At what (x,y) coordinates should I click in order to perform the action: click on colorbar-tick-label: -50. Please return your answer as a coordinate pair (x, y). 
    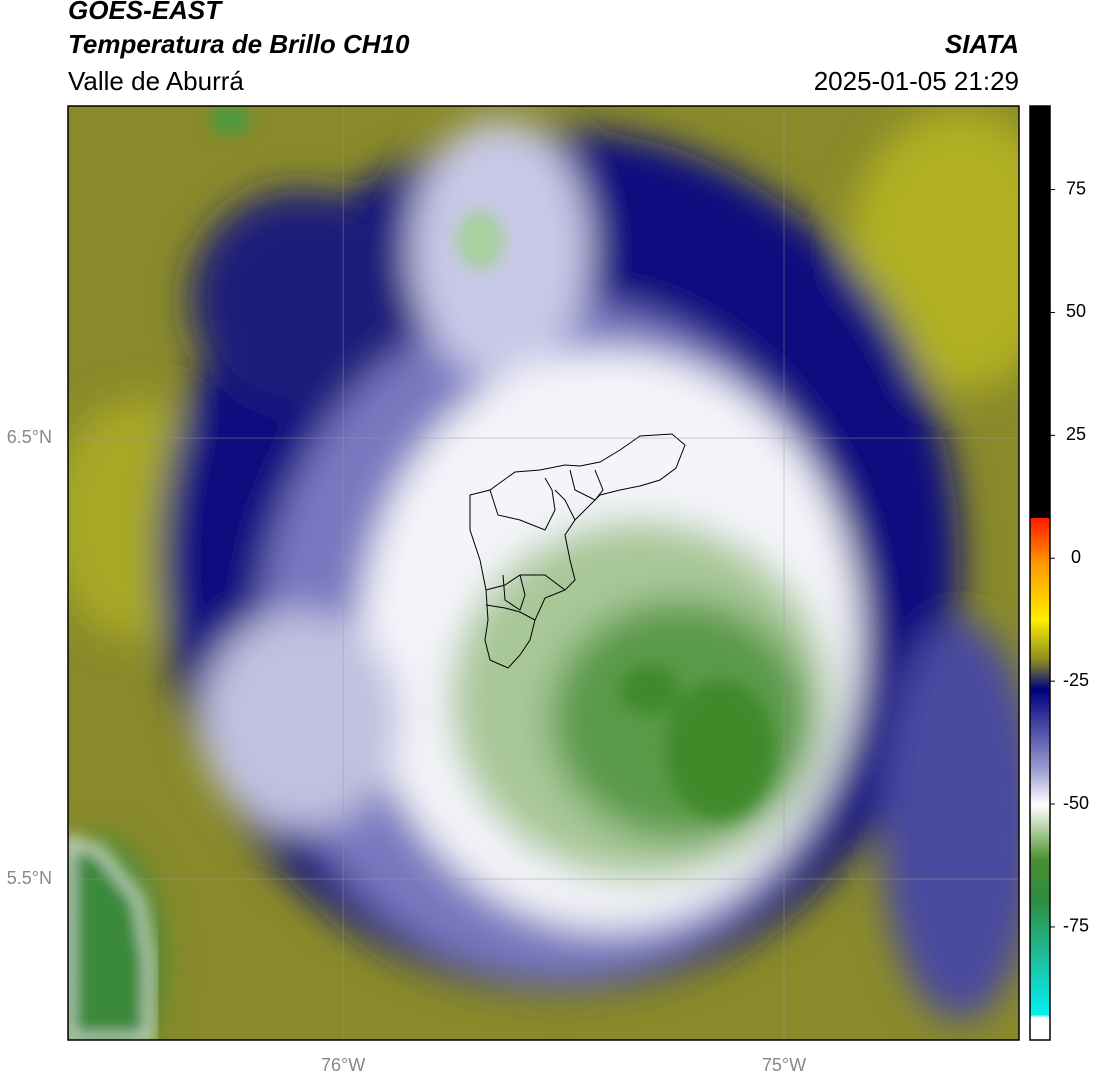
    Looking at the image, I should click on (1076, 803).